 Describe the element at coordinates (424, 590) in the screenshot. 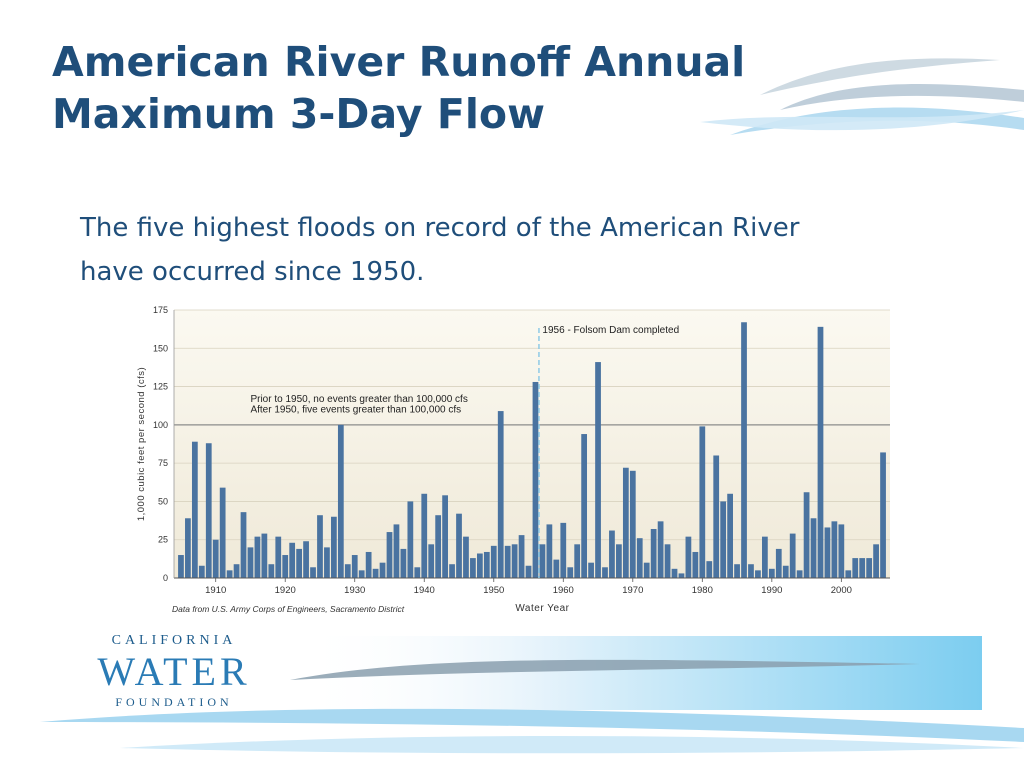

I see `x-tick-label: 1940` at that location.